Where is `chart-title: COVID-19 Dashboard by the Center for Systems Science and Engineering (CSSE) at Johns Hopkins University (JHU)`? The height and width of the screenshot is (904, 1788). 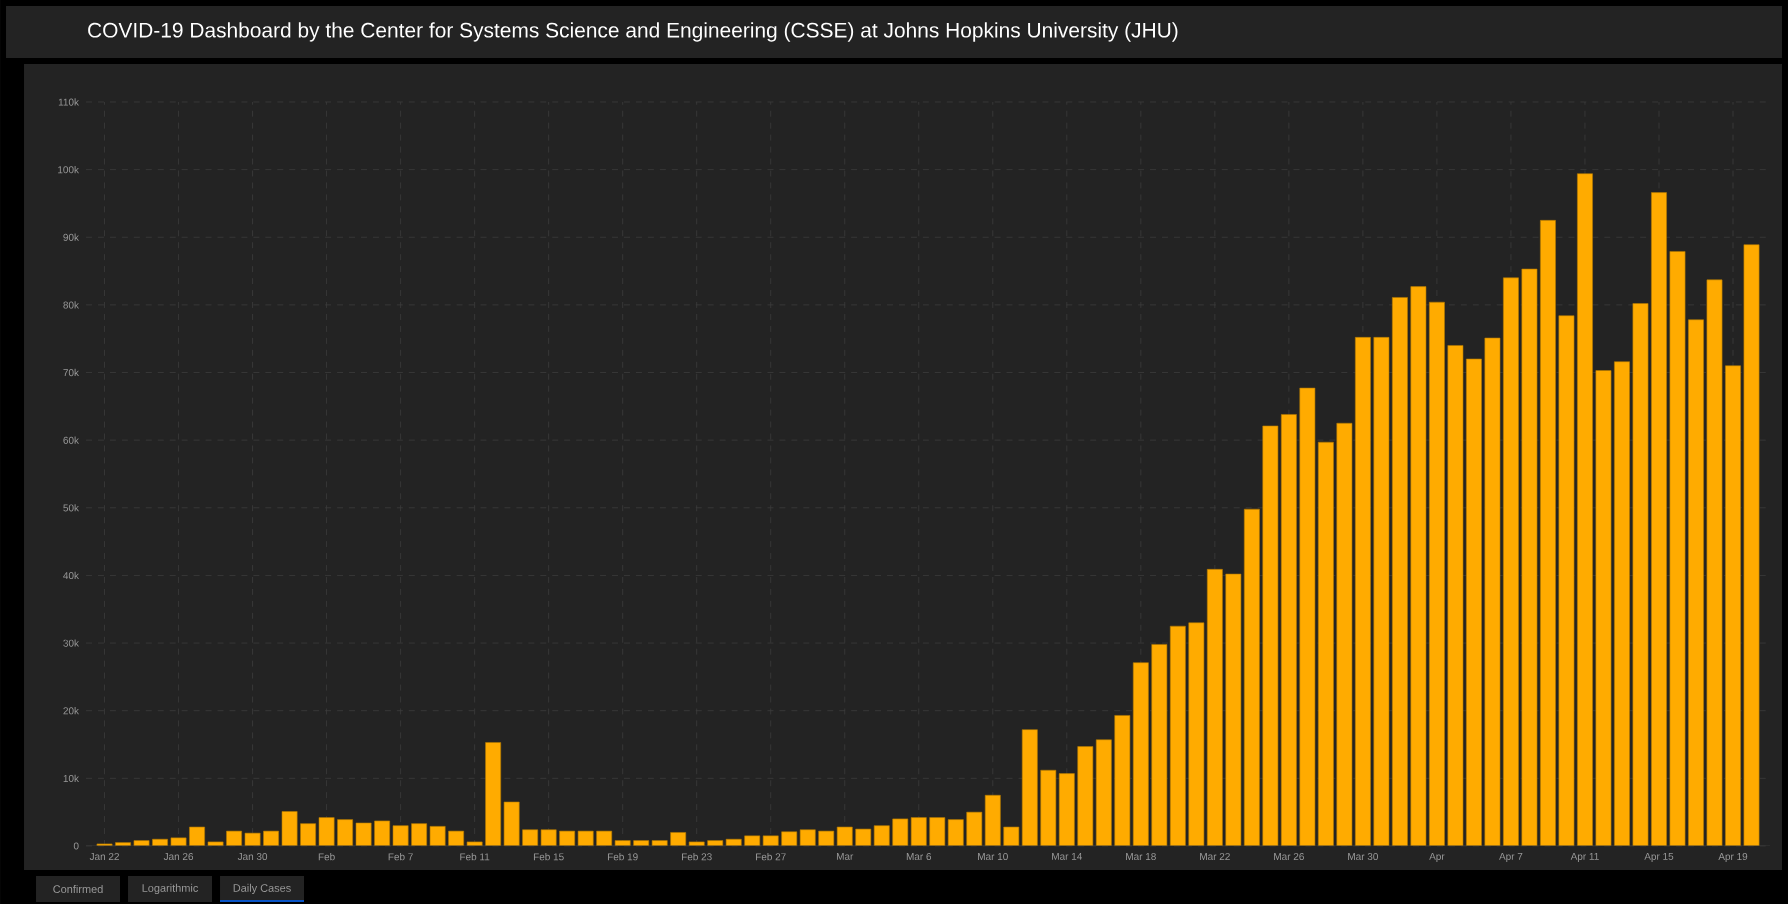
chart-title: COVID-19 Dashboard by the Center for Systems Science and Engineering (CSSE) at Johns Hopkins University (JHU) is located at coordinates (633, 32).